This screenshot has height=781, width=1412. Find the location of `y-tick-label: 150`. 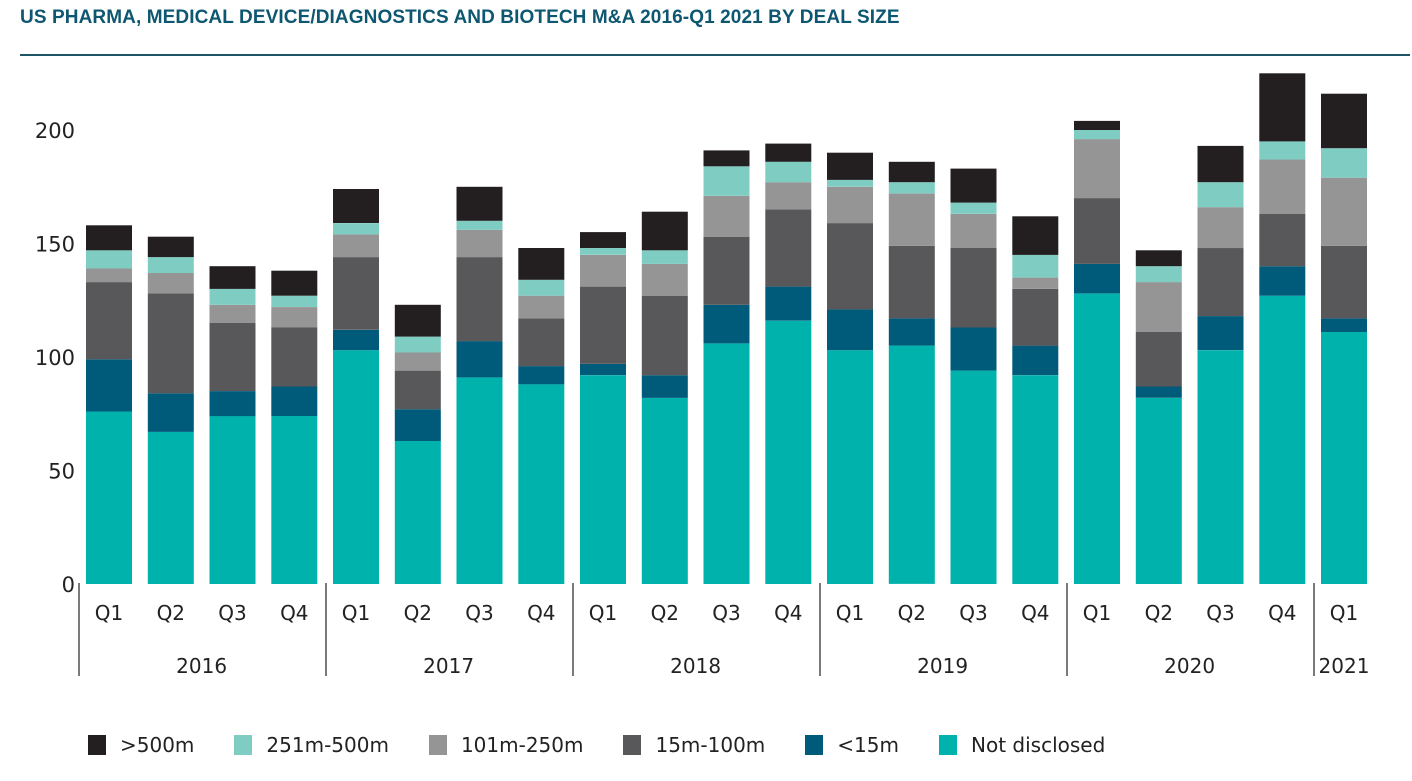

y-tick-label: 150 is located at coordinates (55, 245).